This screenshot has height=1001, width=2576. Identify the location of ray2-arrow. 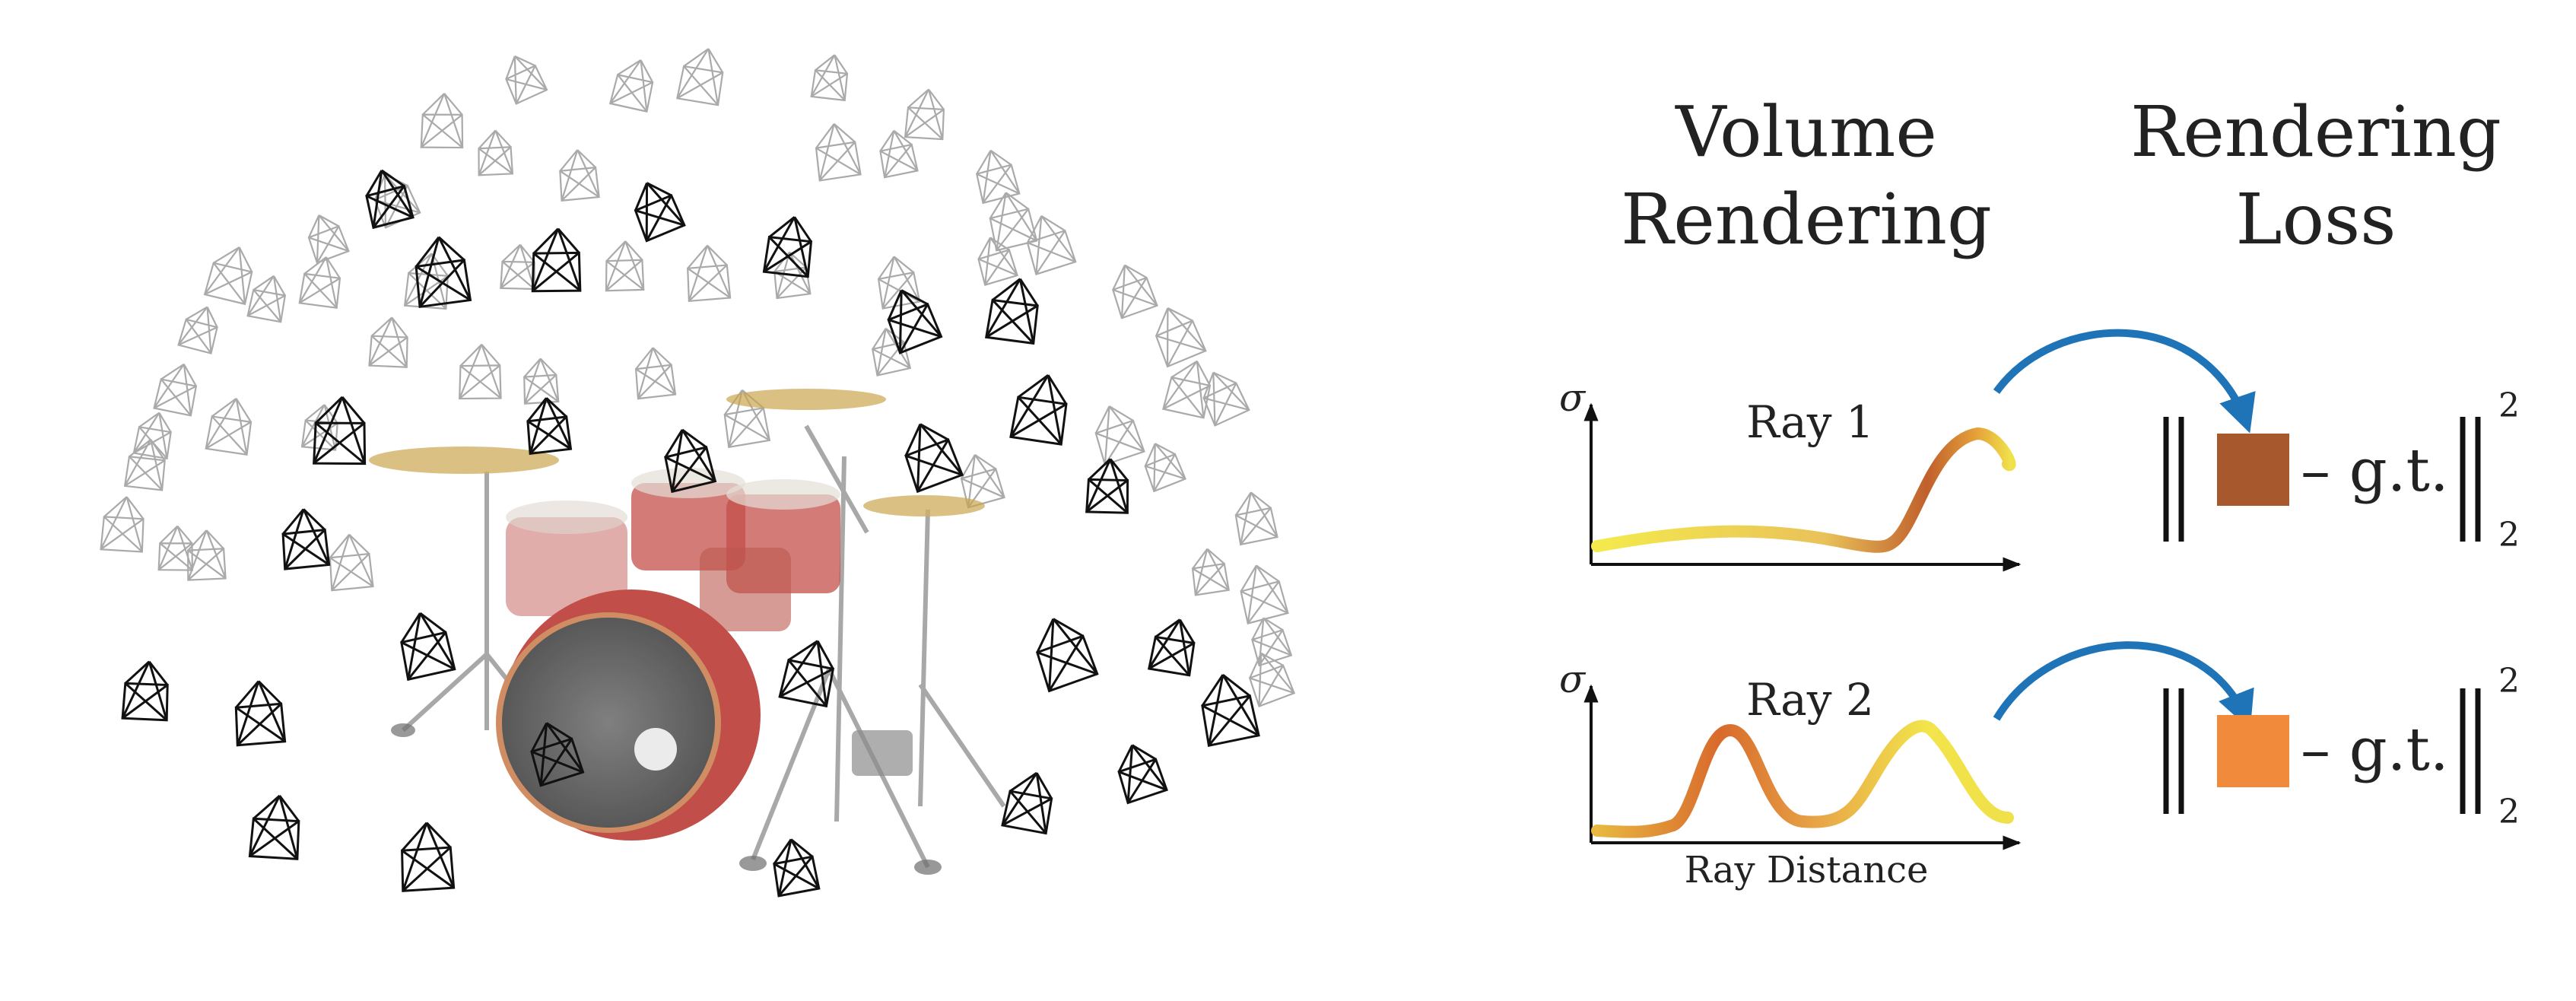
(2123, 685).